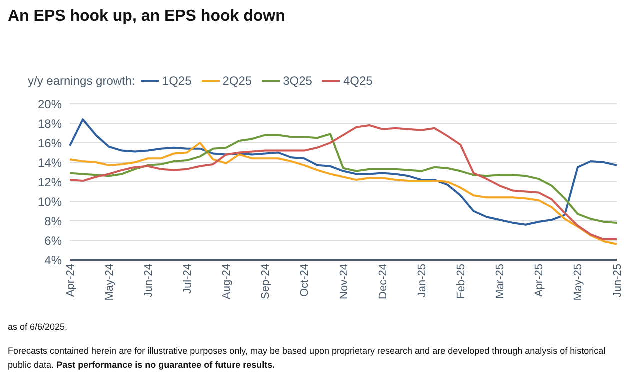  Describe the element at coordinates (176, 81) in the screenshot. I see `legend-label: 1Q25` at that location.